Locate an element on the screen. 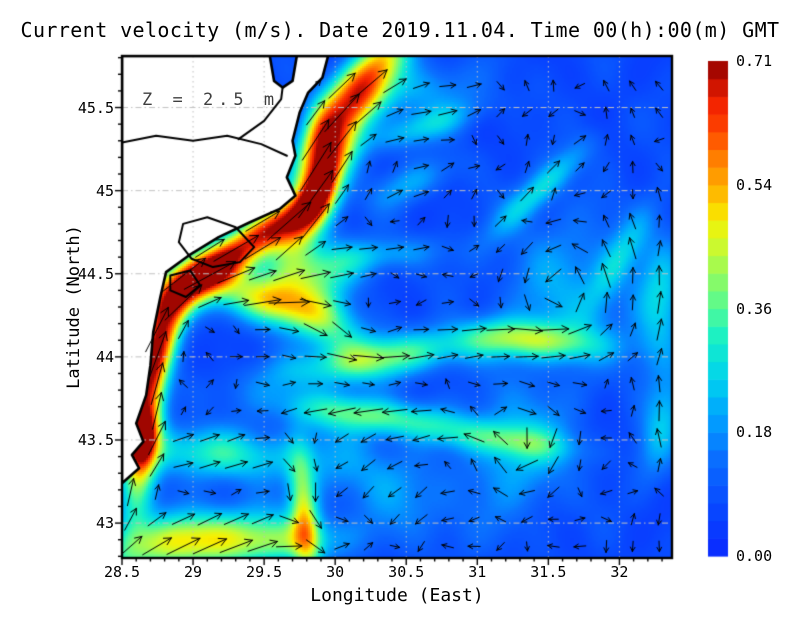 The width and height of the screenshot is (800, 618). x-tick-label: 29 is located at coordinates (193, 572).